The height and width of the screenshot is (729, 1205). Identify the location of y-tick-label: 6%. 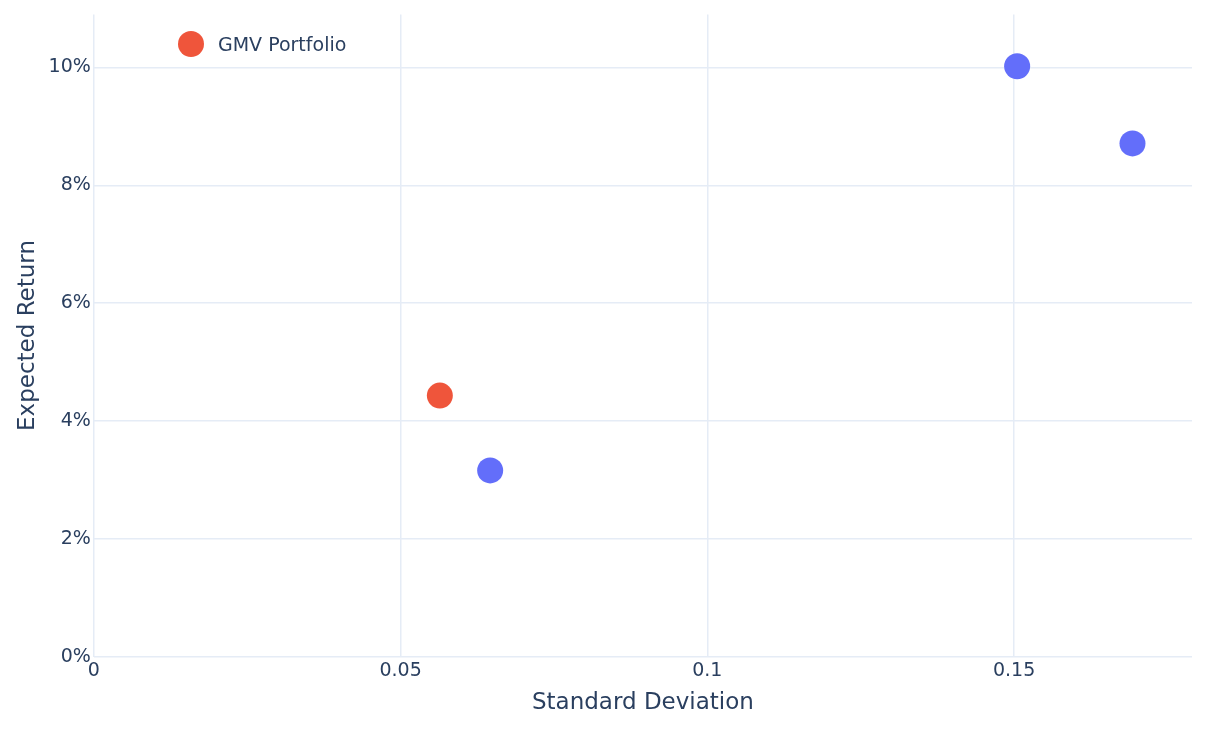
(75, 301).